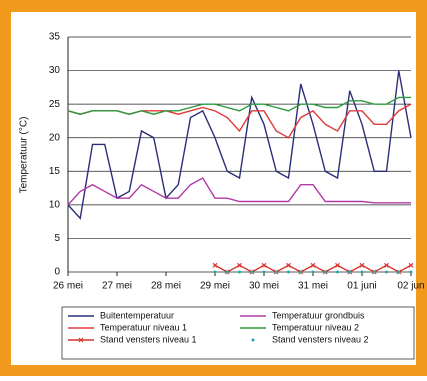 This screenshot has width=427, height=381. Describe the element at coordinates (24, 155) in the screenshot. I see `y-axis-label: Temperatuur (°C)` at that location.